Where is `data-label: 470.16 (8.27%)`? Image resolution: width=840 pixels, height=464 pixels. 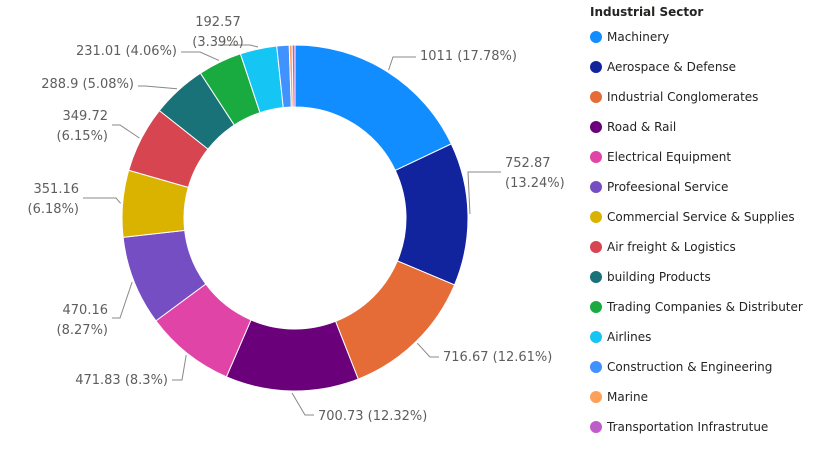
data-label: 470.16 (8.27%) is located at coordinates (82, 320).